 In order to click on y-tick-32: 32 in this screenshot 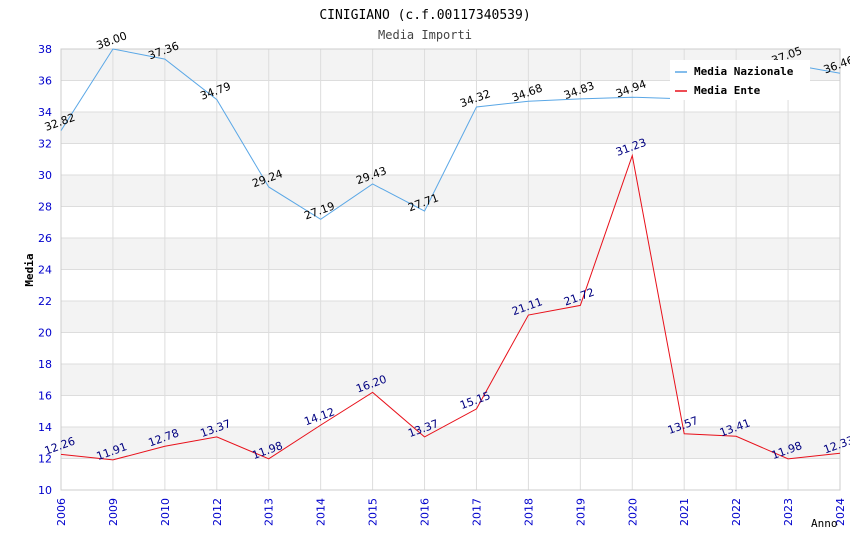, I will do `click(45, 144)`.